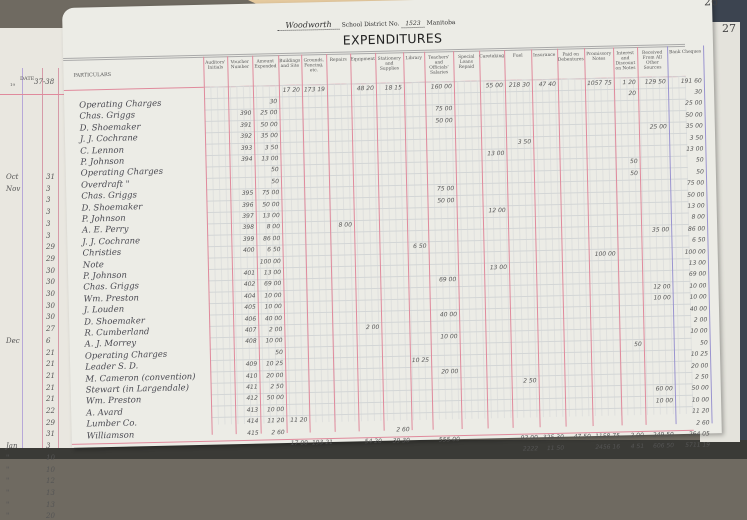  What do you see at coordinates (698, 309) in the screenshot?
I see `bank-cell: 40 00` at bounding box center [698, 309].